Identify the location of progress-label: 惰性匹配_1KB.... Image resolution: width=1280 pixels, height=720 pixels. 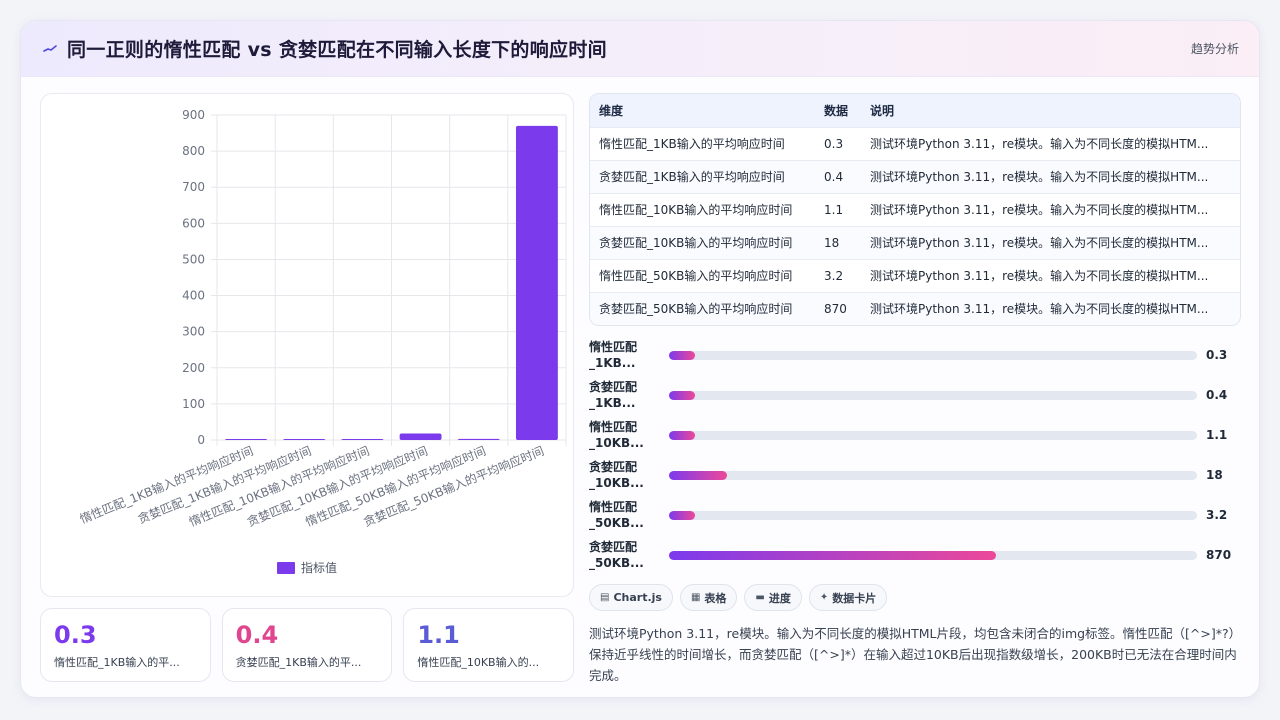
(613, 355).